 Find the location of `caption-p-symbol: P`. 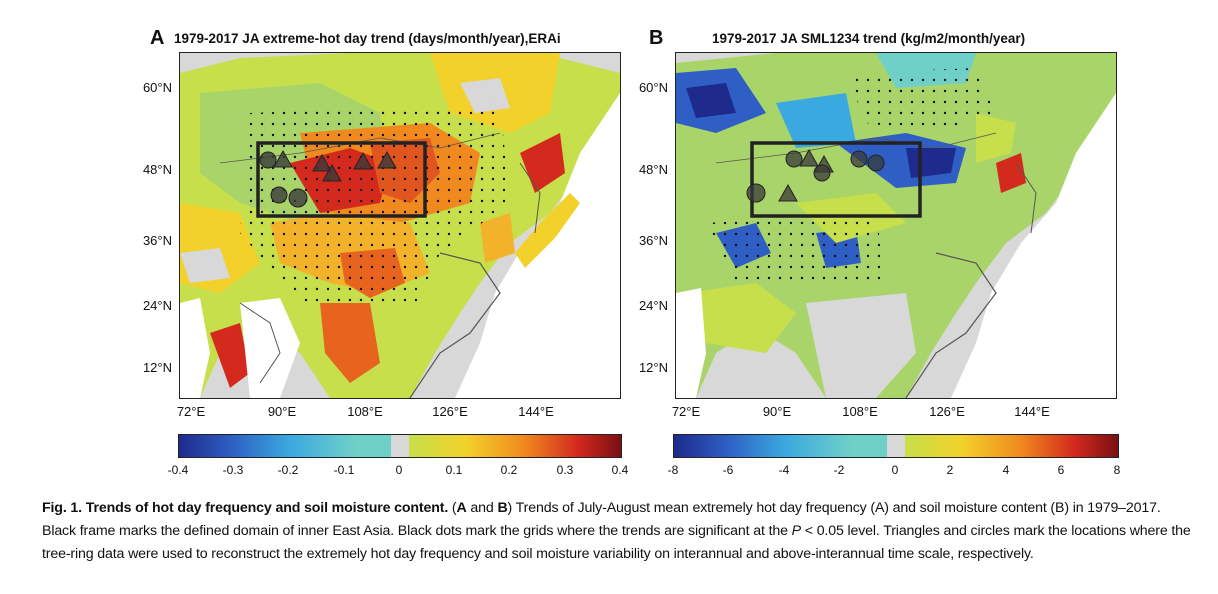

caption-p-symbol: P is located at coordinates (796, 531).